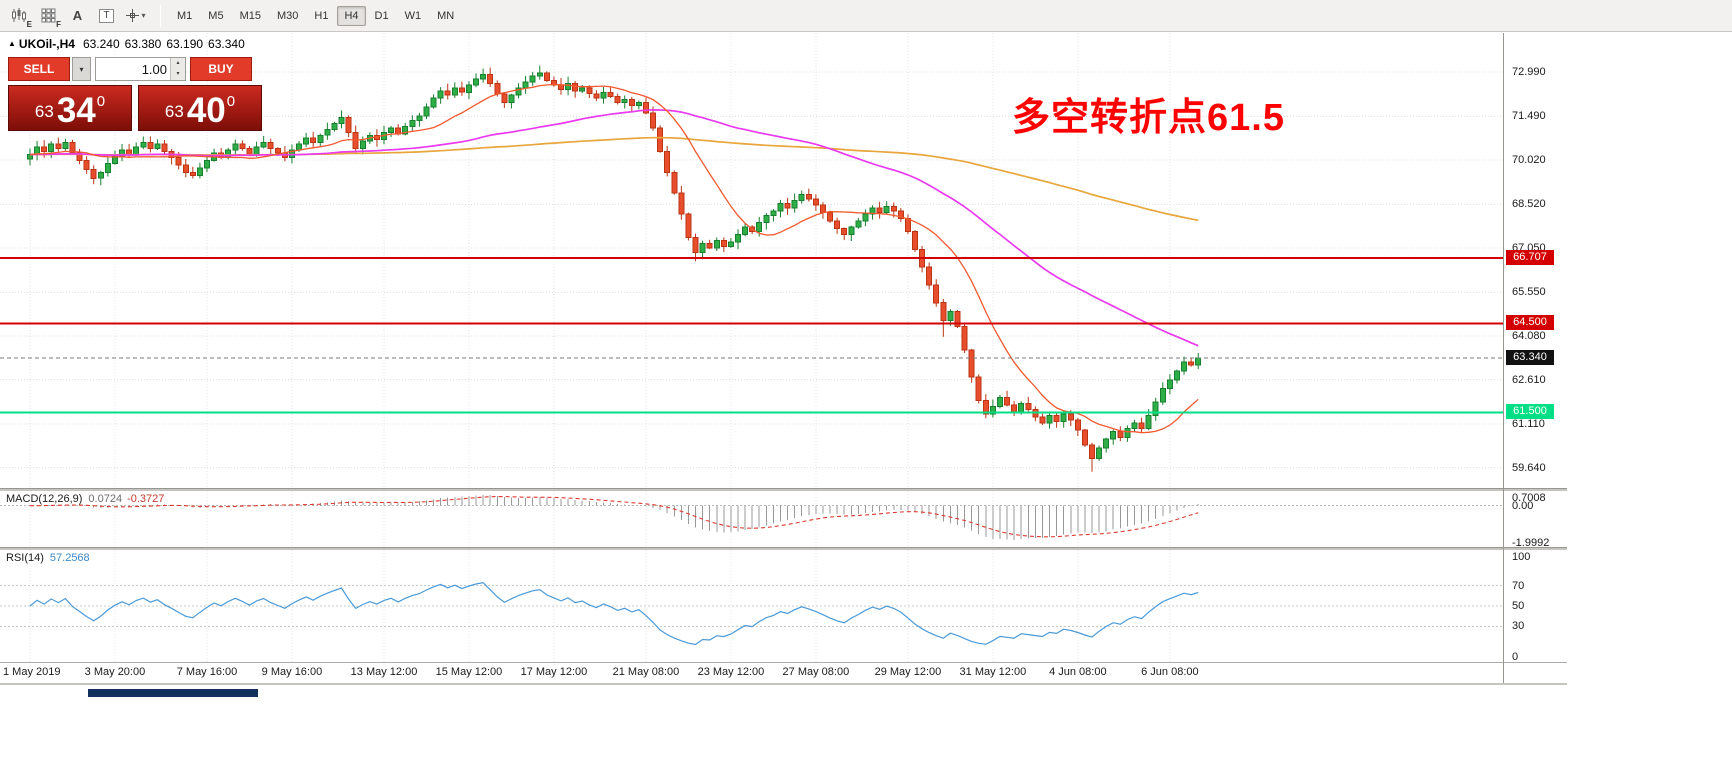 The height and width of the screenshot is (762, 1732). Describe the element at coordinates (178, 74) in the screenshot. I see `volume-decrease-button: ▾` at that location.